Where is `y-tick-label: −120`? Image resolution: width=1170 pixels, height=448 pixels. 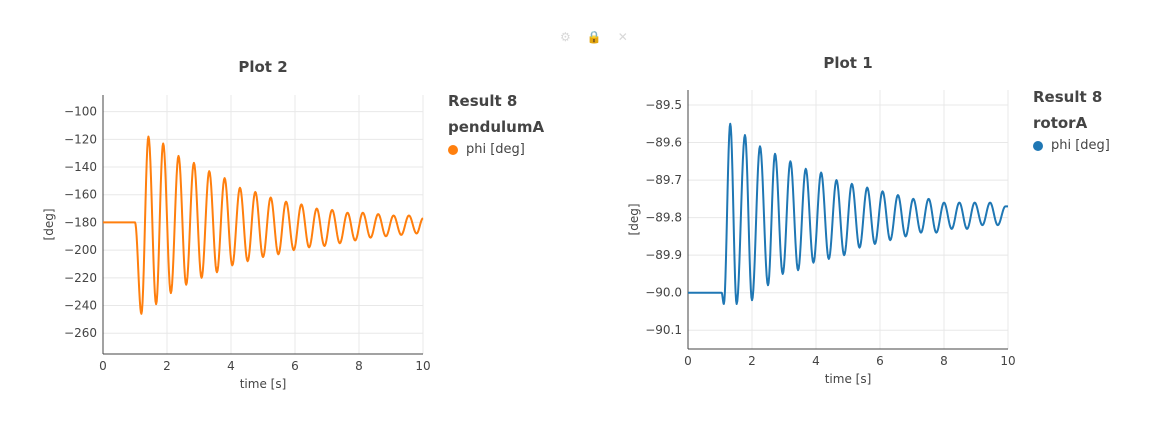 y-tick-label: −120 is located at coordinates (80, 139).